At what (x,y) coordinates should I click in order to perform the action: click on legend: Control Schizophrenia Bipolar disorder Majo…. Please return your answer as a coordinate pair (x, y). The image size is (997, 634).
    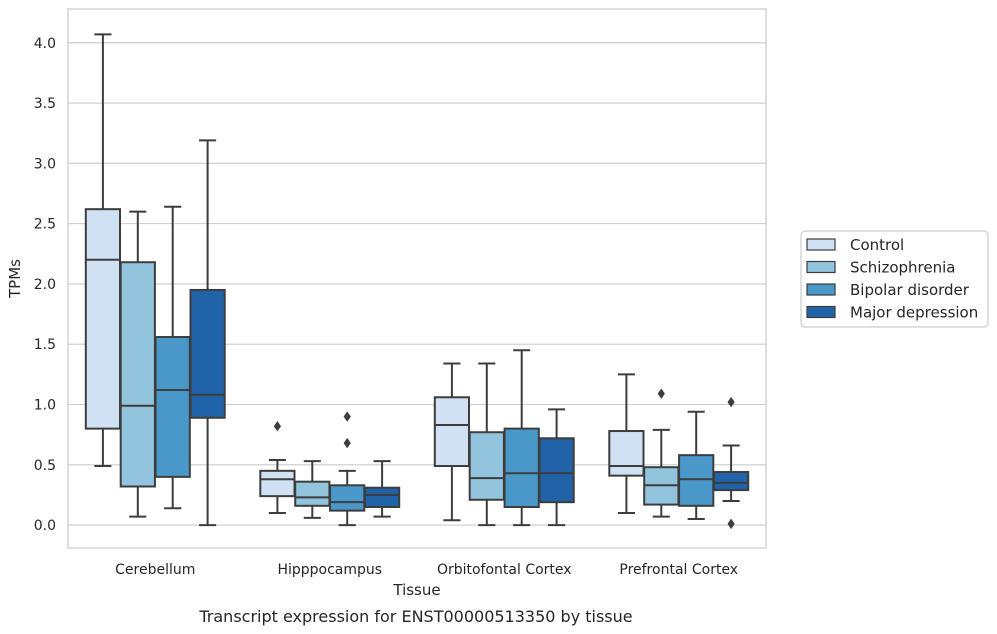
    Looking at the image, I should click on (894, 279).